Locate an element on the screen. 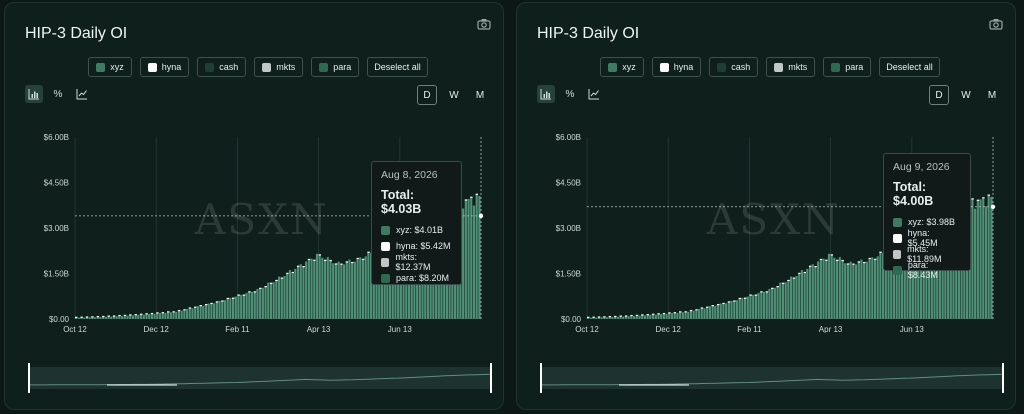 The height and width of the screenshot is (414, 1024). y-tick-label: $4.50B is located at coordinates (56, 183).